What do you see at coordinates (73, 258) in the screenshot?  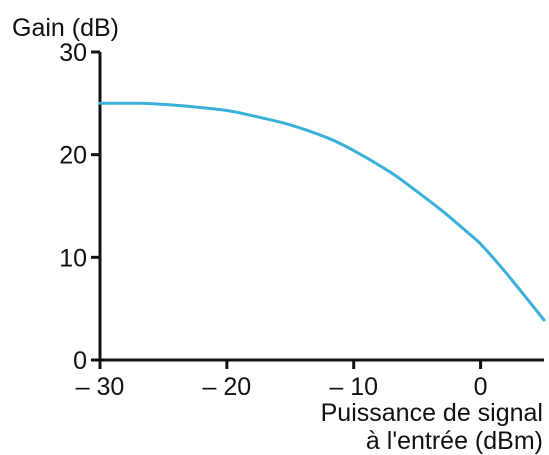 I see `y-tick-label-10: 10` at bounding box center [73, 258].